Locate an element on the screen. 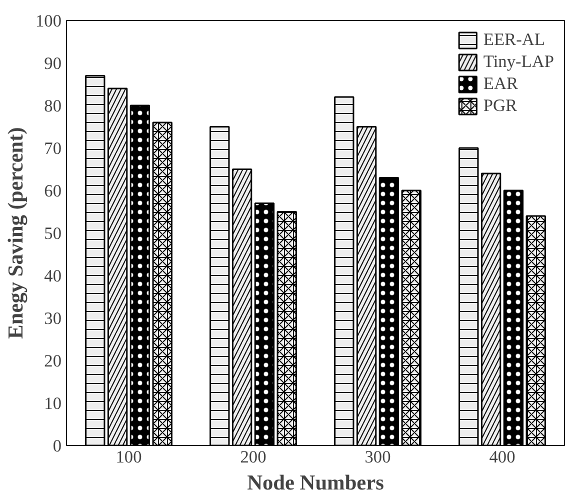 This screenshot has height=497, width=584. y-tick-label: 0 is located at coordinates (57, 446).